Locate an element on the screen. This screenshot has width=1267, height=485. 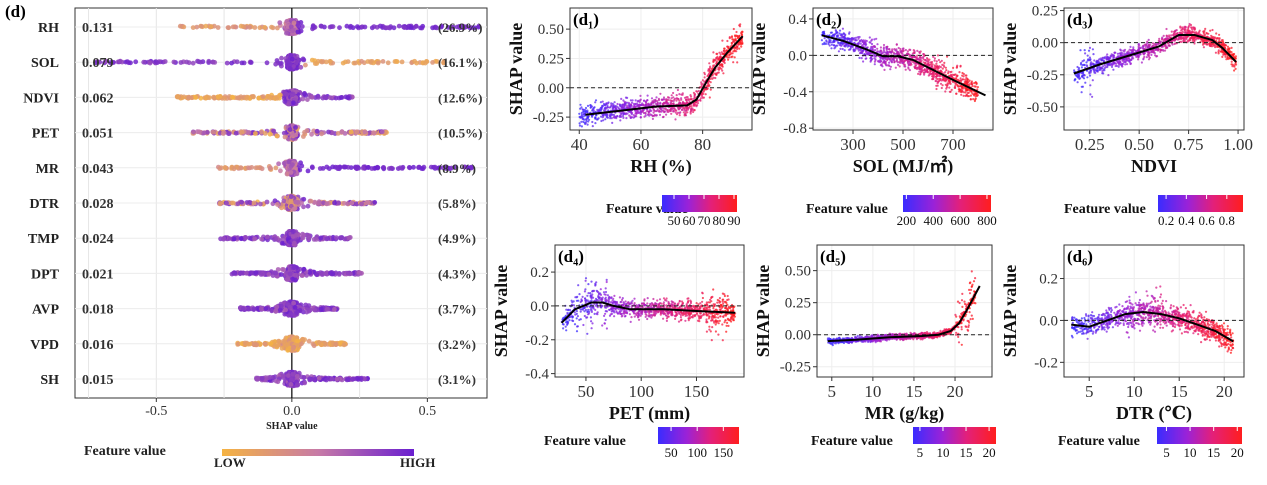
panel-label: (d₁) is located at coordinates (586, 19).